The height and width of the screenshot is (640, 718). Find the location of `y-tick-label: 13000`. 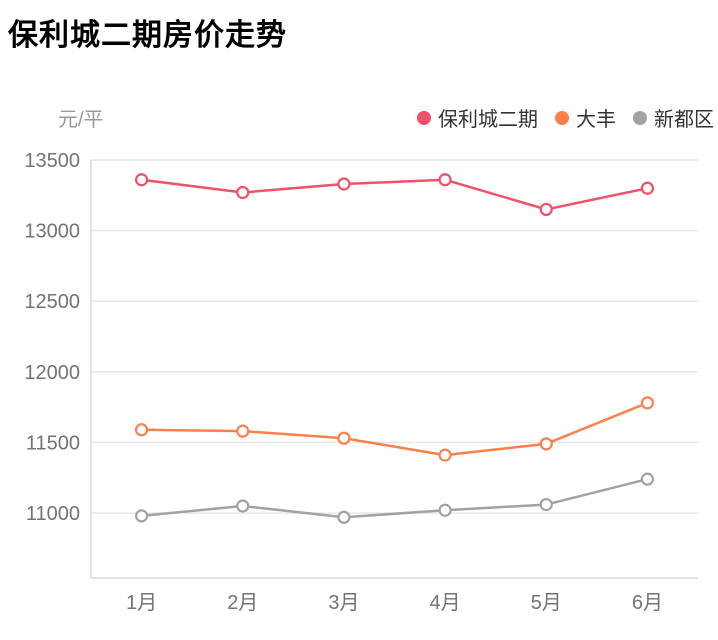

y-tick-label: 13000 is located at coordinates (52, 232).